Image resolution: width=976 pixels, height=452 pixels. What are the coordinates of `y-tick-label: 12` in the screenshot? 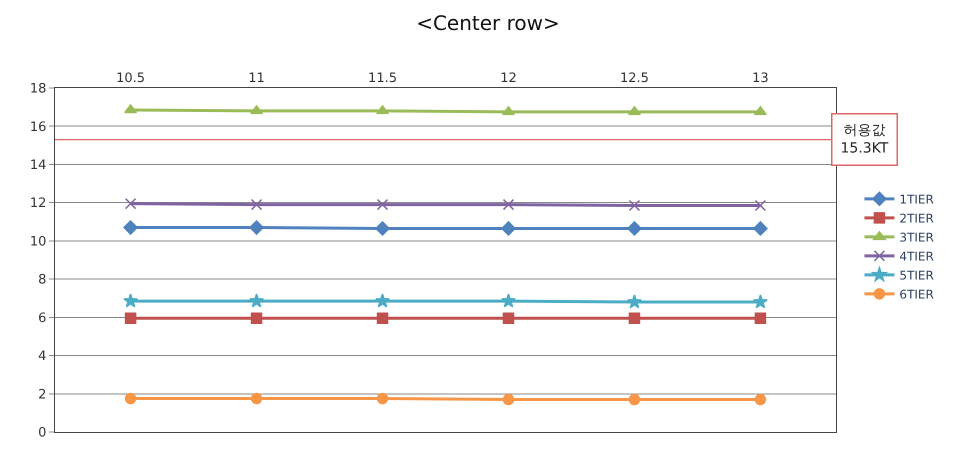 It's located at (38, 204).